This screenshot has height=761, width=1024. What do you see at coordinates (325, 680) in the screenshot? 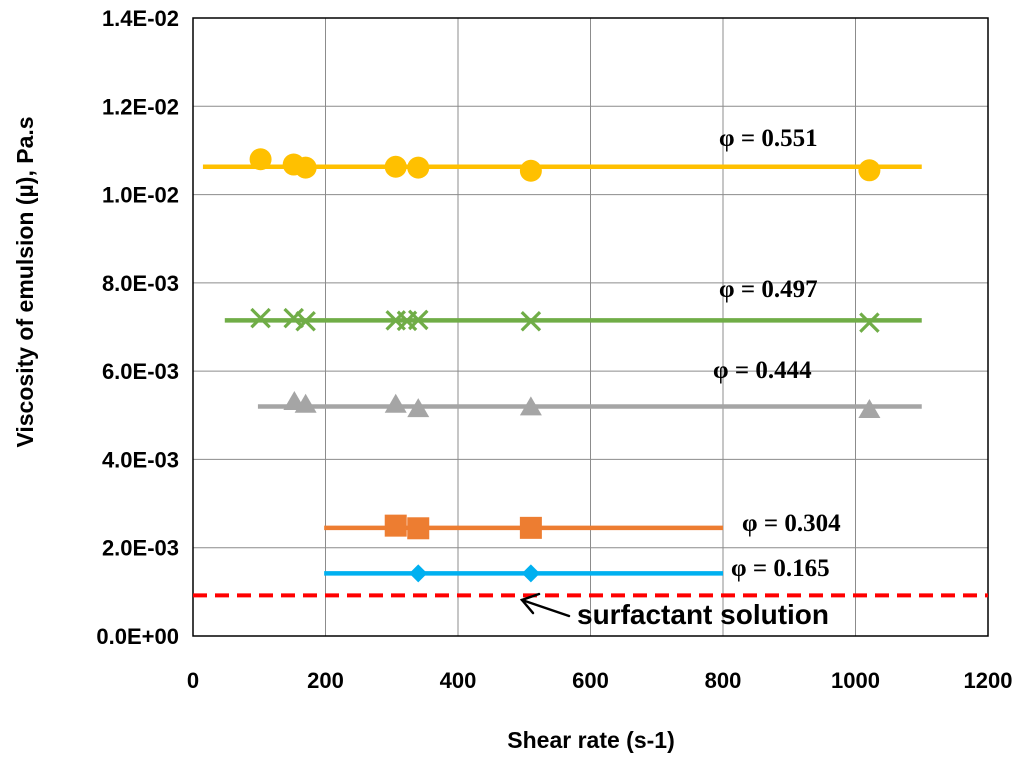
I see `x-tick-label: 200` at bounding box center [325, 680].